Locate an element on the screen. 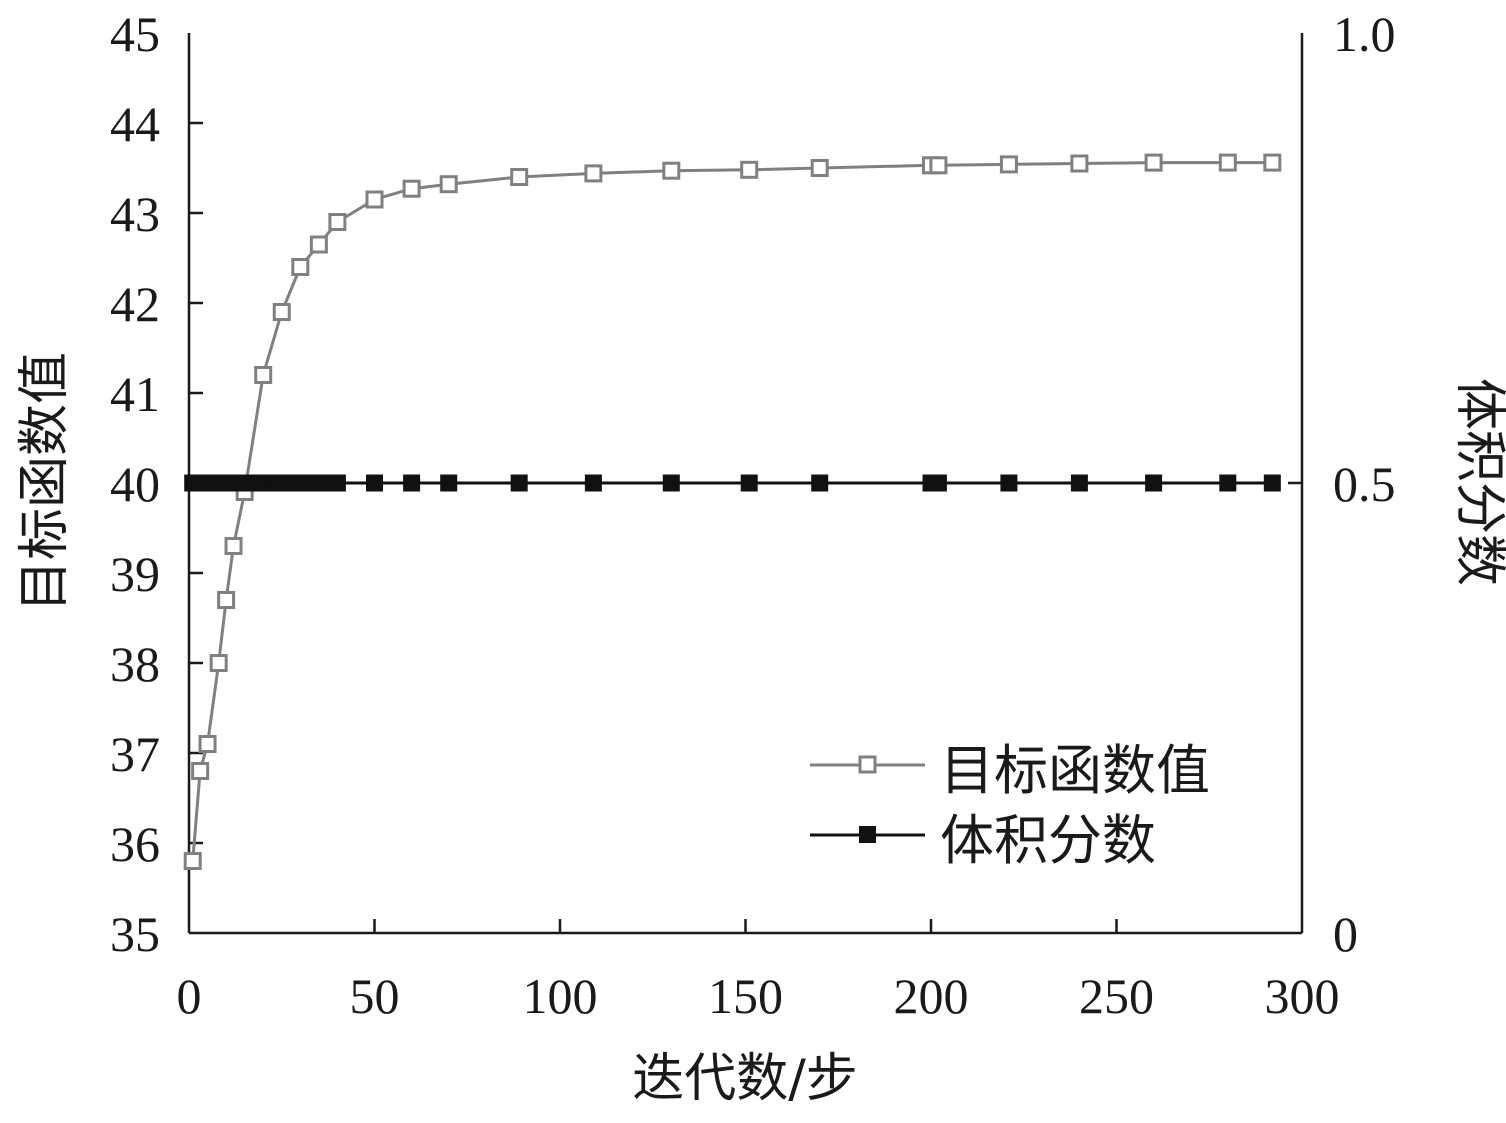  y-left-tick-label: 38 is located at coordinates (135, 664).